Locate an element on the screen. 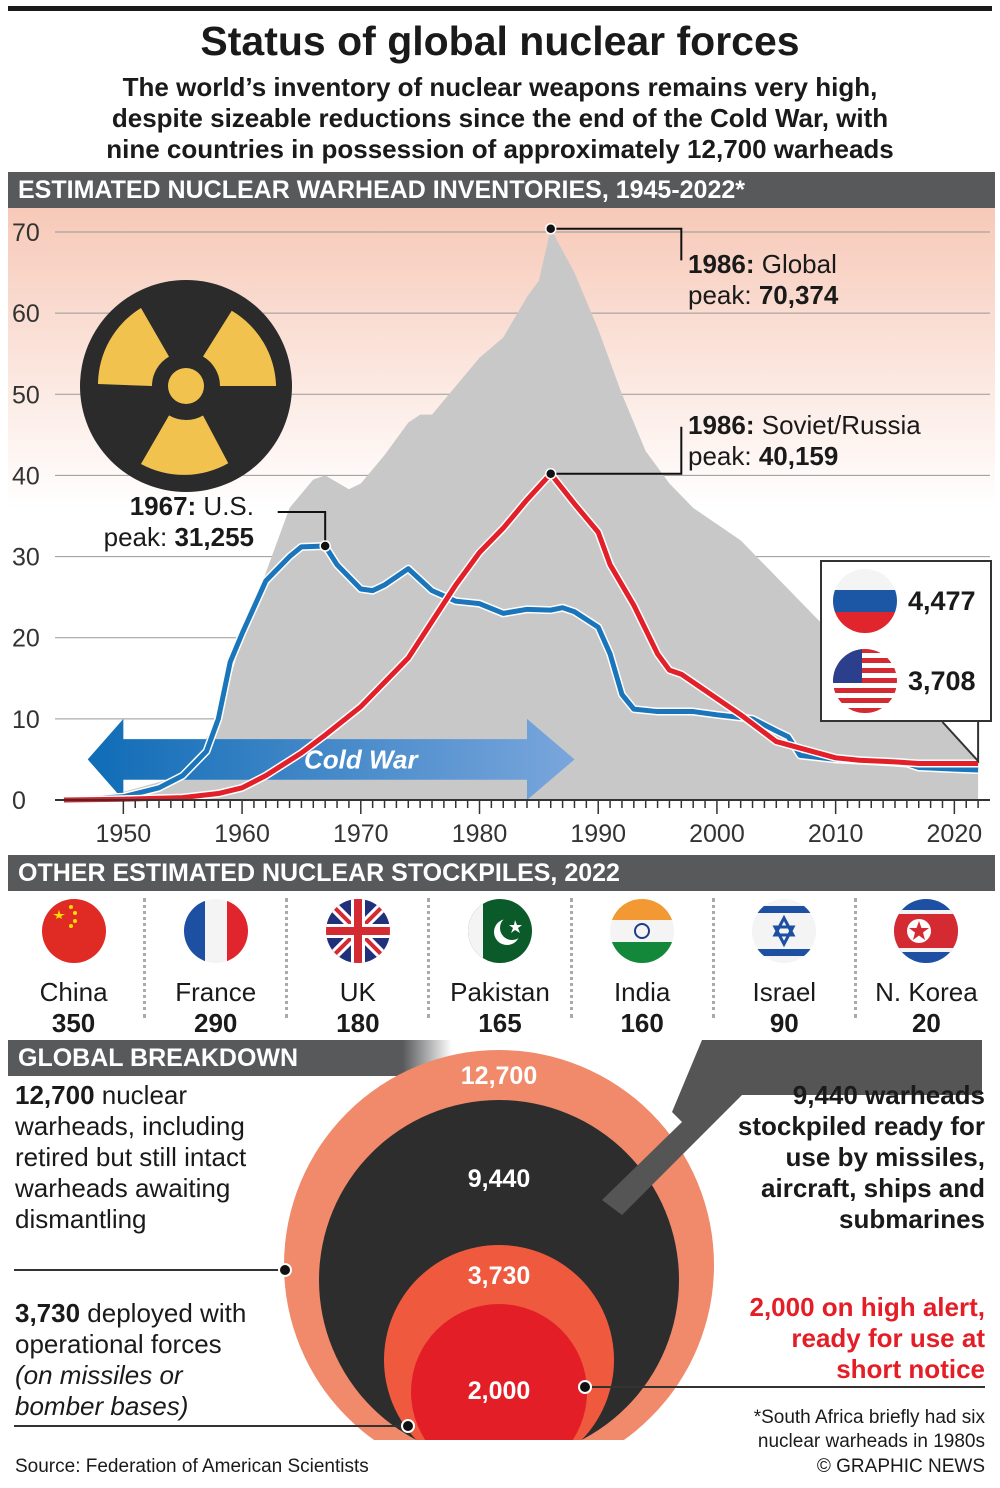 The height and width of the screenshot is (1488, 1000). arrow-stockpiled is located at coordinates (792, 1127).